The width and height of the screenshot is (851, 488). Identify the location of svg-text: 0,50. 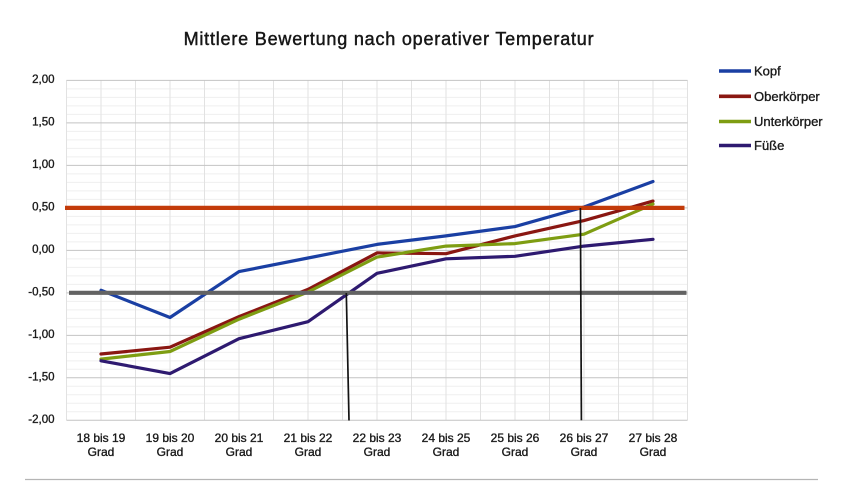
(43, 208).